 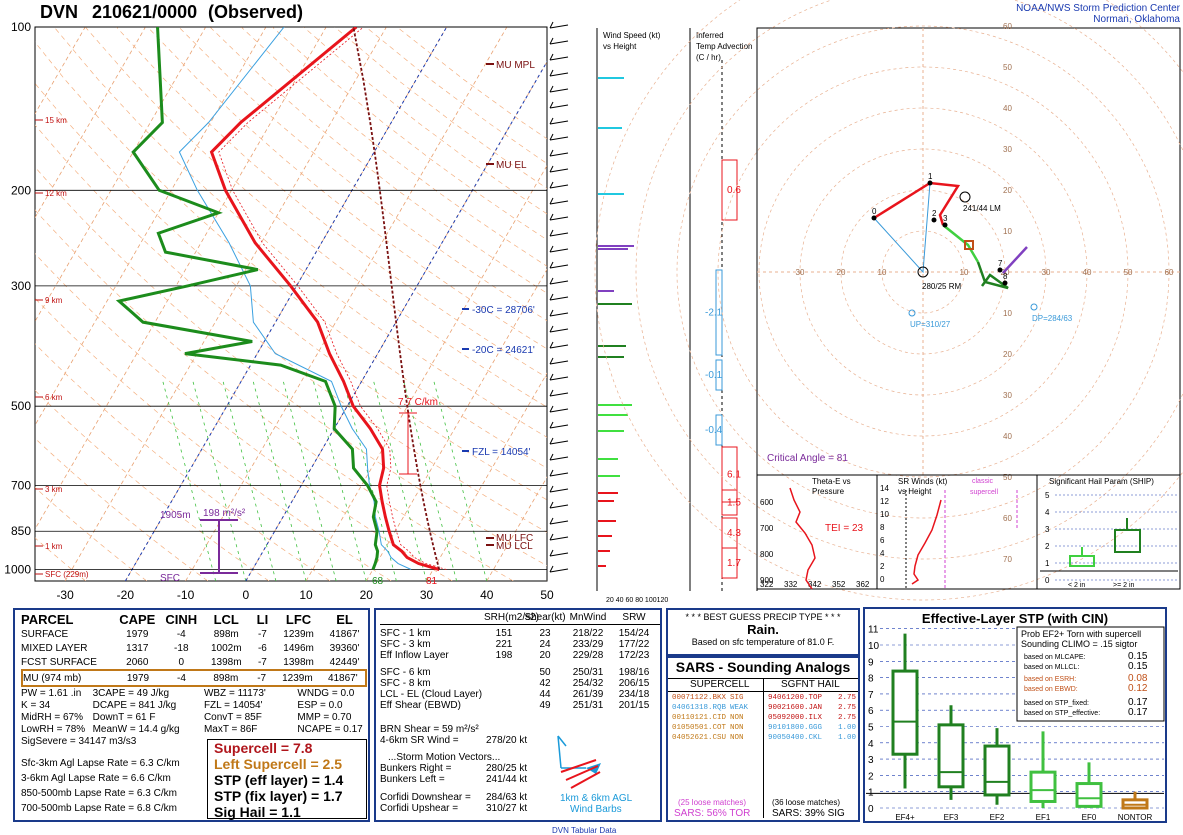 What do you see at coordinates (1052, 318) in the screenshot?
I see `dp-label: DP=284/63` at bounding box center [1052, 318].